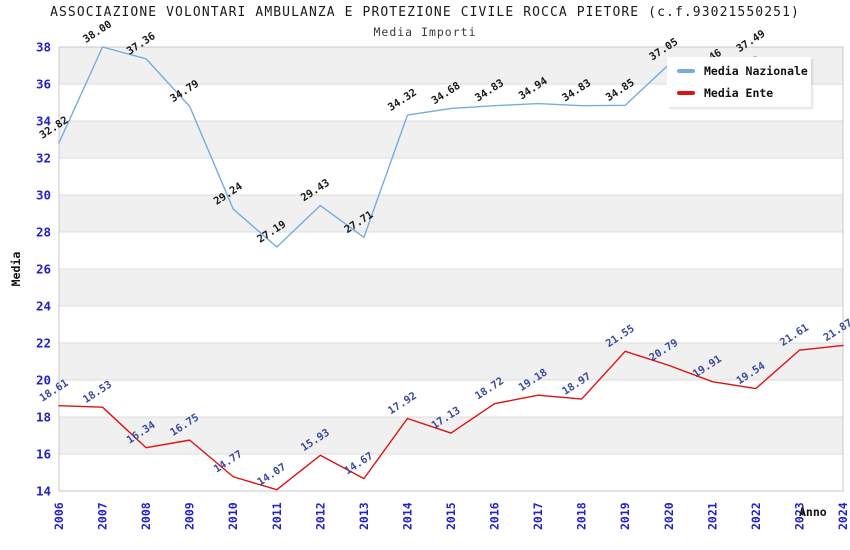 This screenshot has width=850, height=550. What do you see at coordinates (43, 121) in the screenshot?
I see `y-tick-label: 34` at bounding box center [43, 121].